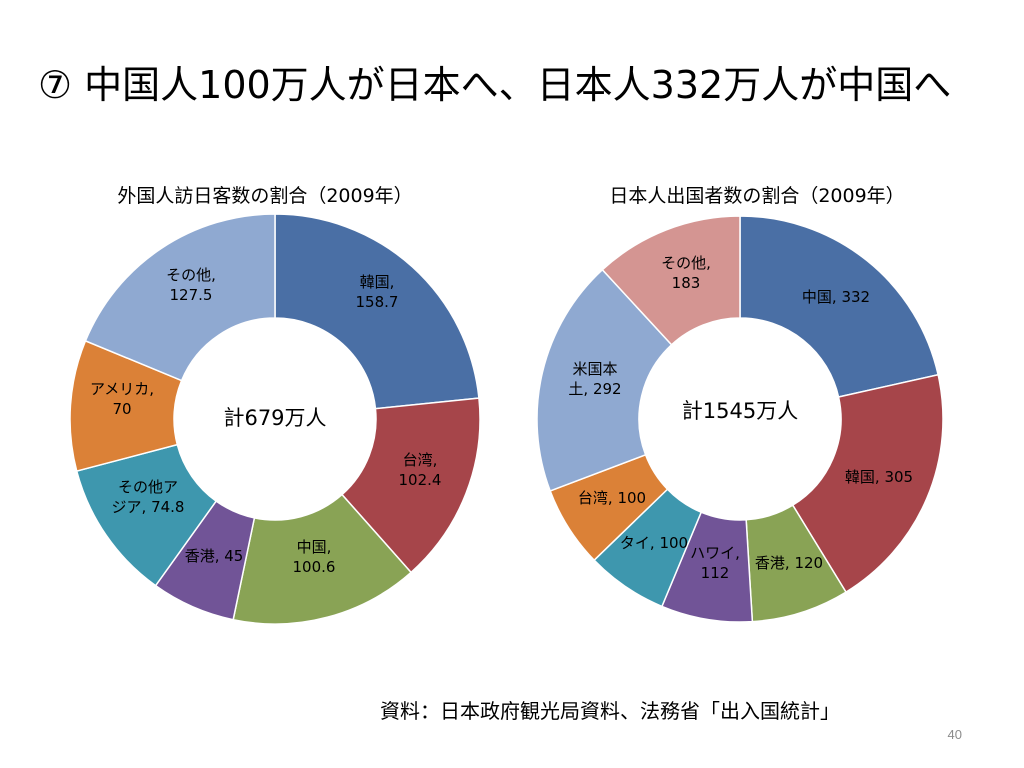 The width and height of the screenshot is (1024, 768). I want to click on slice-label-line: 中国,, so click(314, 547).